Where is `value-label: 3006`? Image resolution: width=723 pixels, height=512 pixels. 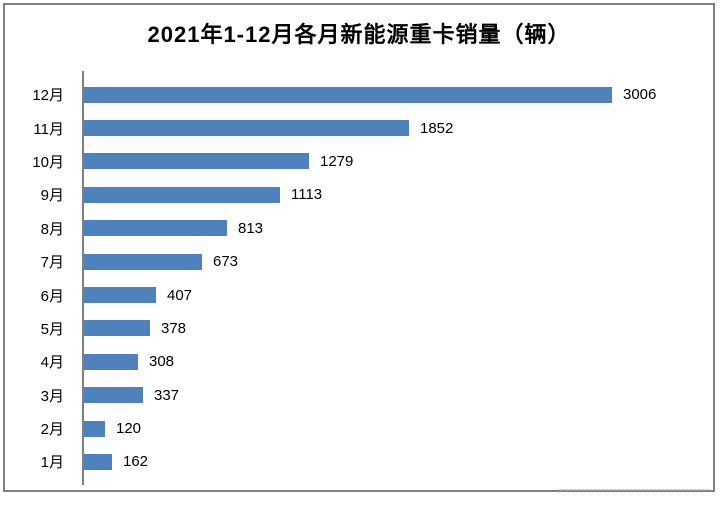 value-label: 3006 is located at coordinates (640, 95).